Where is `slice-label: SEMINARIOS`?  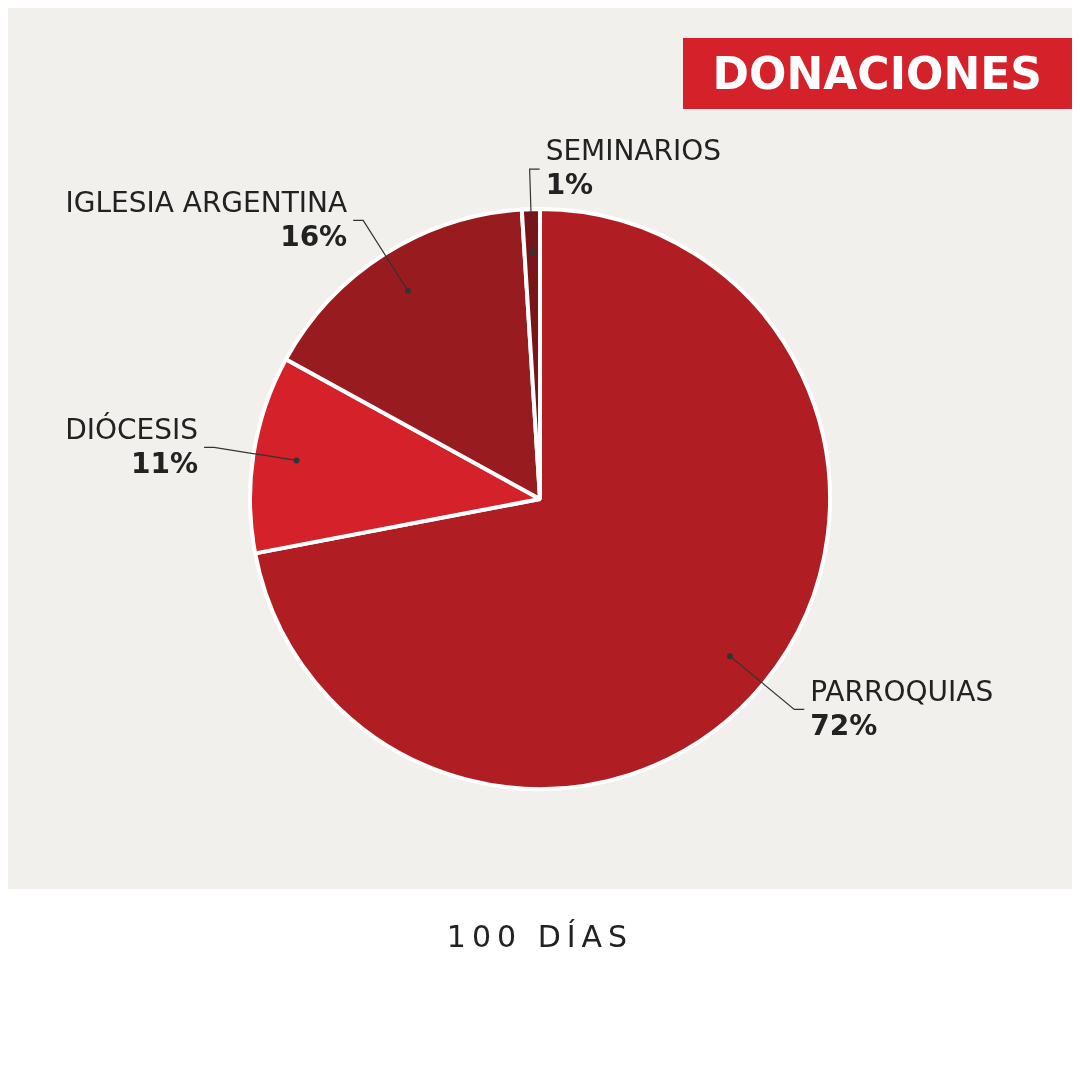 slice-label: SEMINARIOS is located at coordinates (633, 151).